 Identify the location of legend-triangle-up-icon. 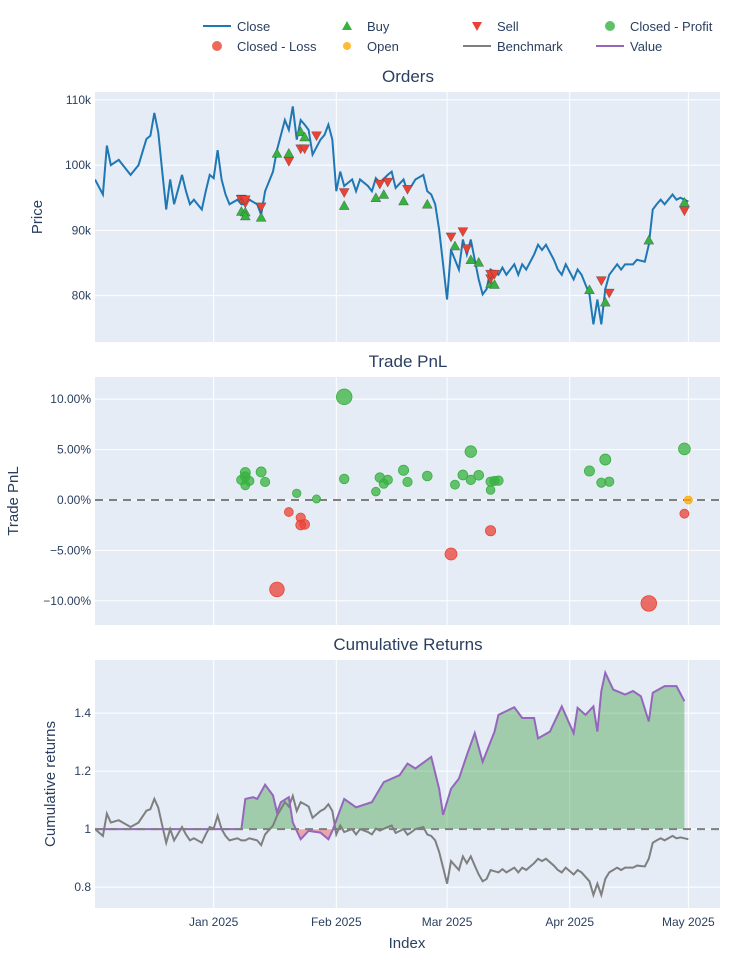
(347, 25).